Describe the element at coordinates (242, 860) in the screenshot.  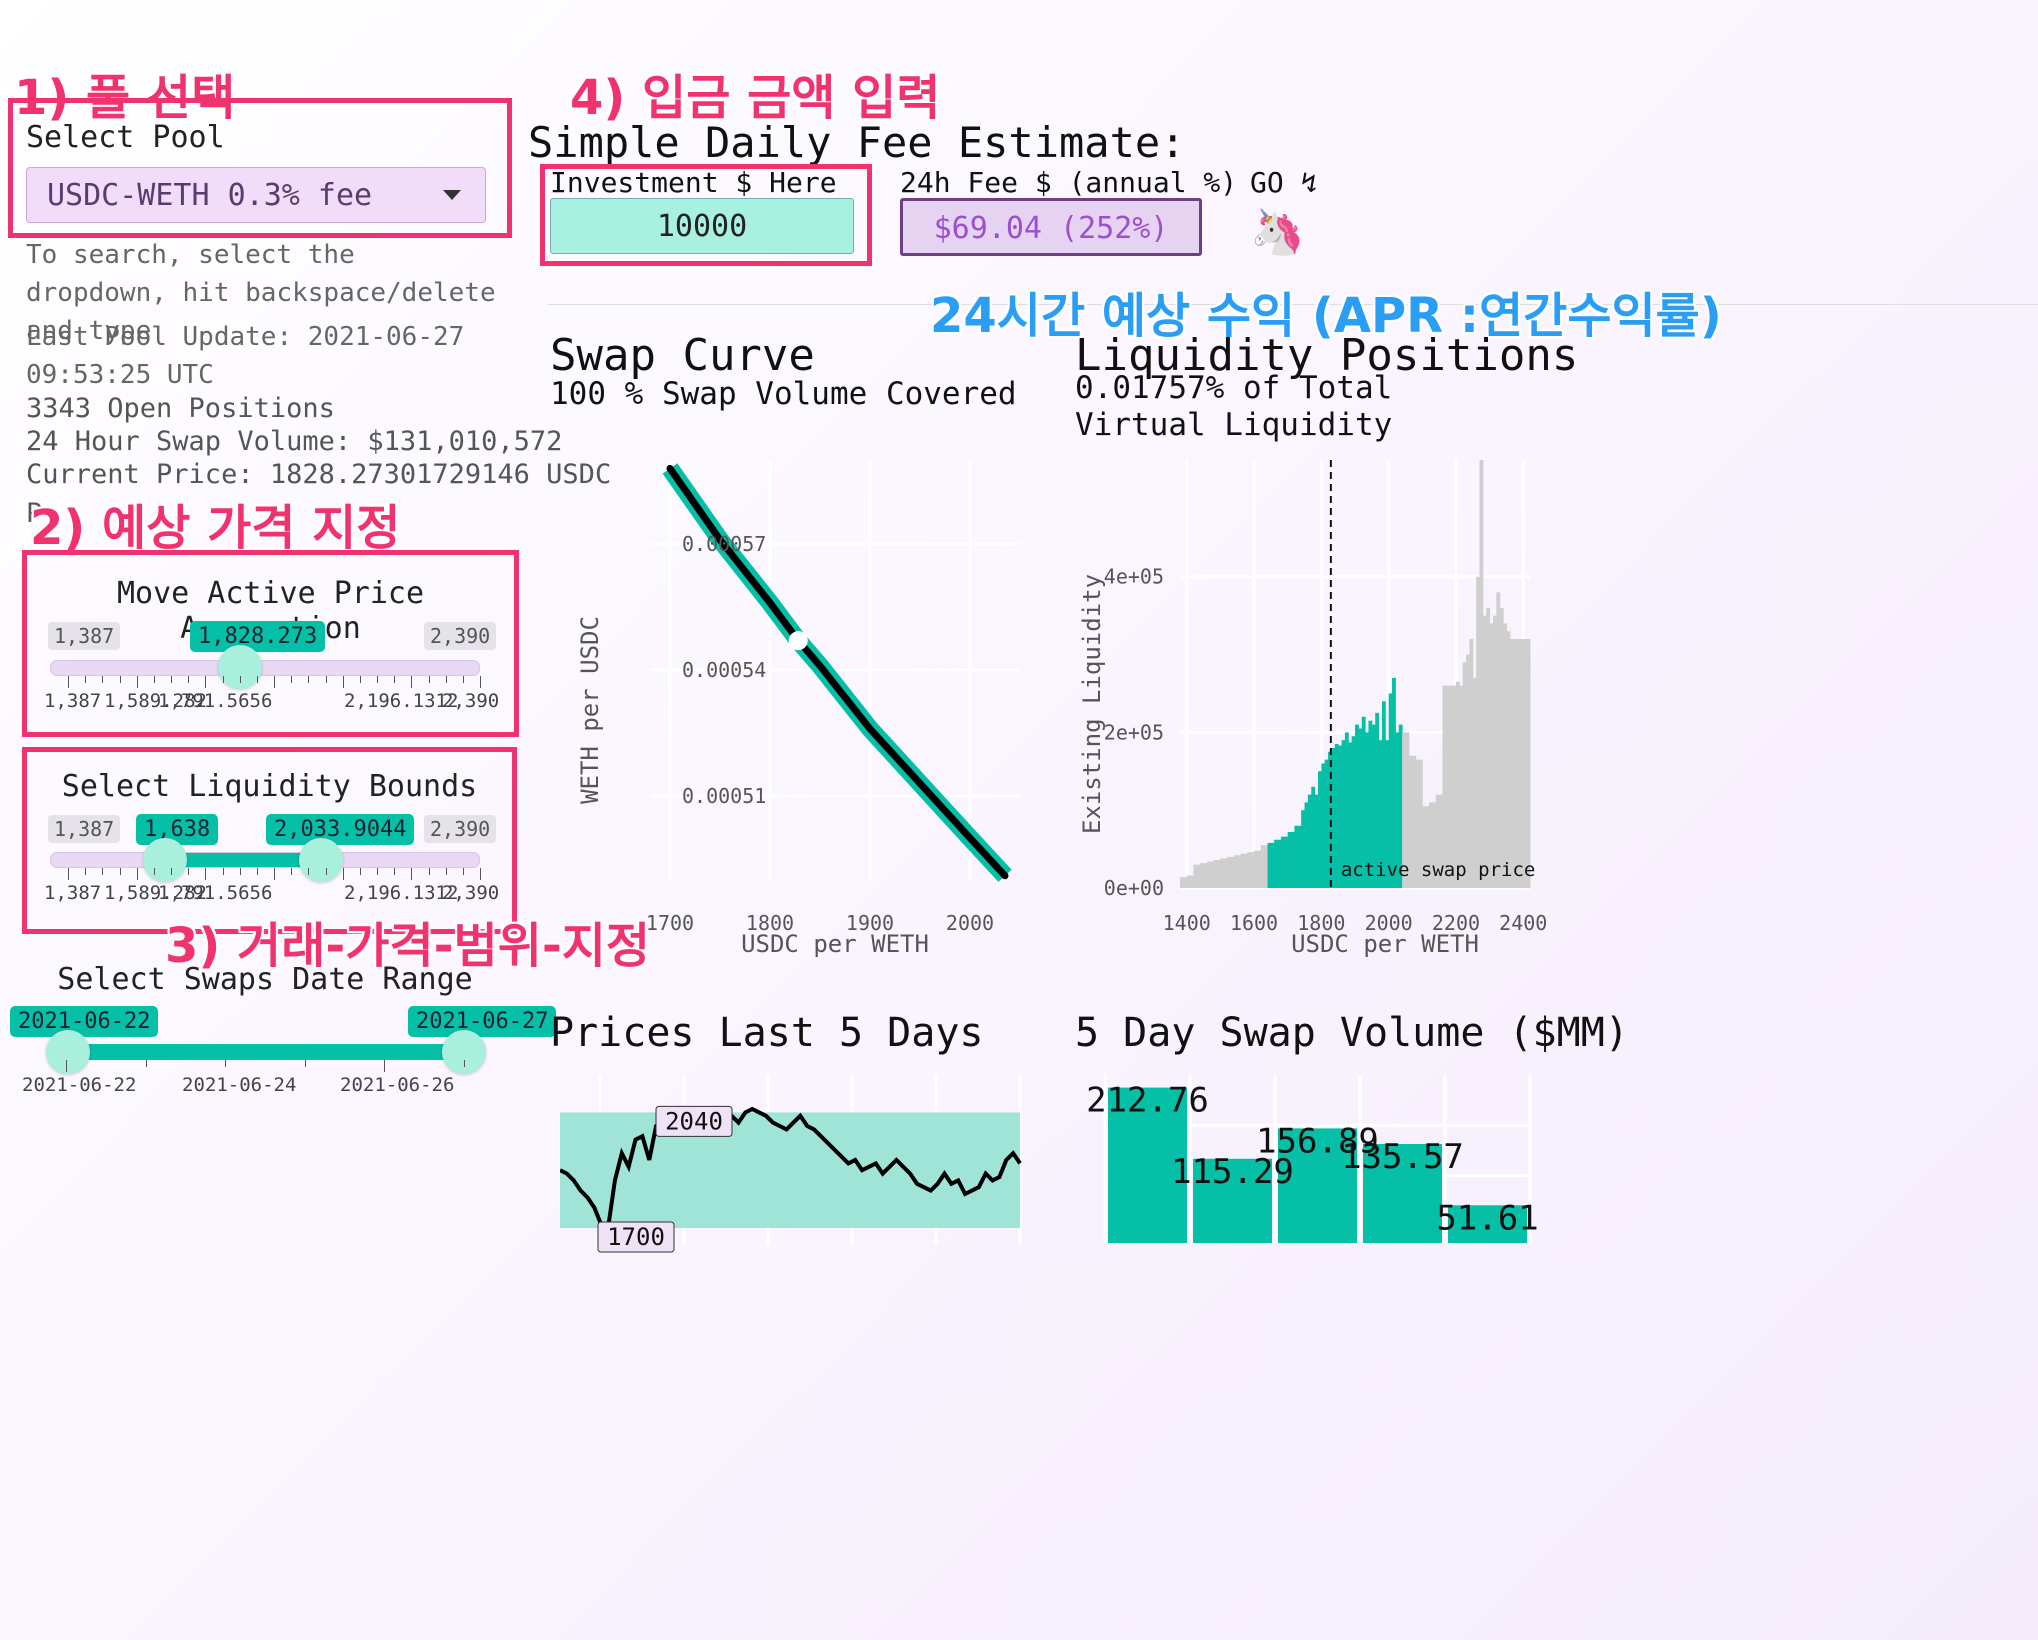
I see `bounds-slider-range` at that location.